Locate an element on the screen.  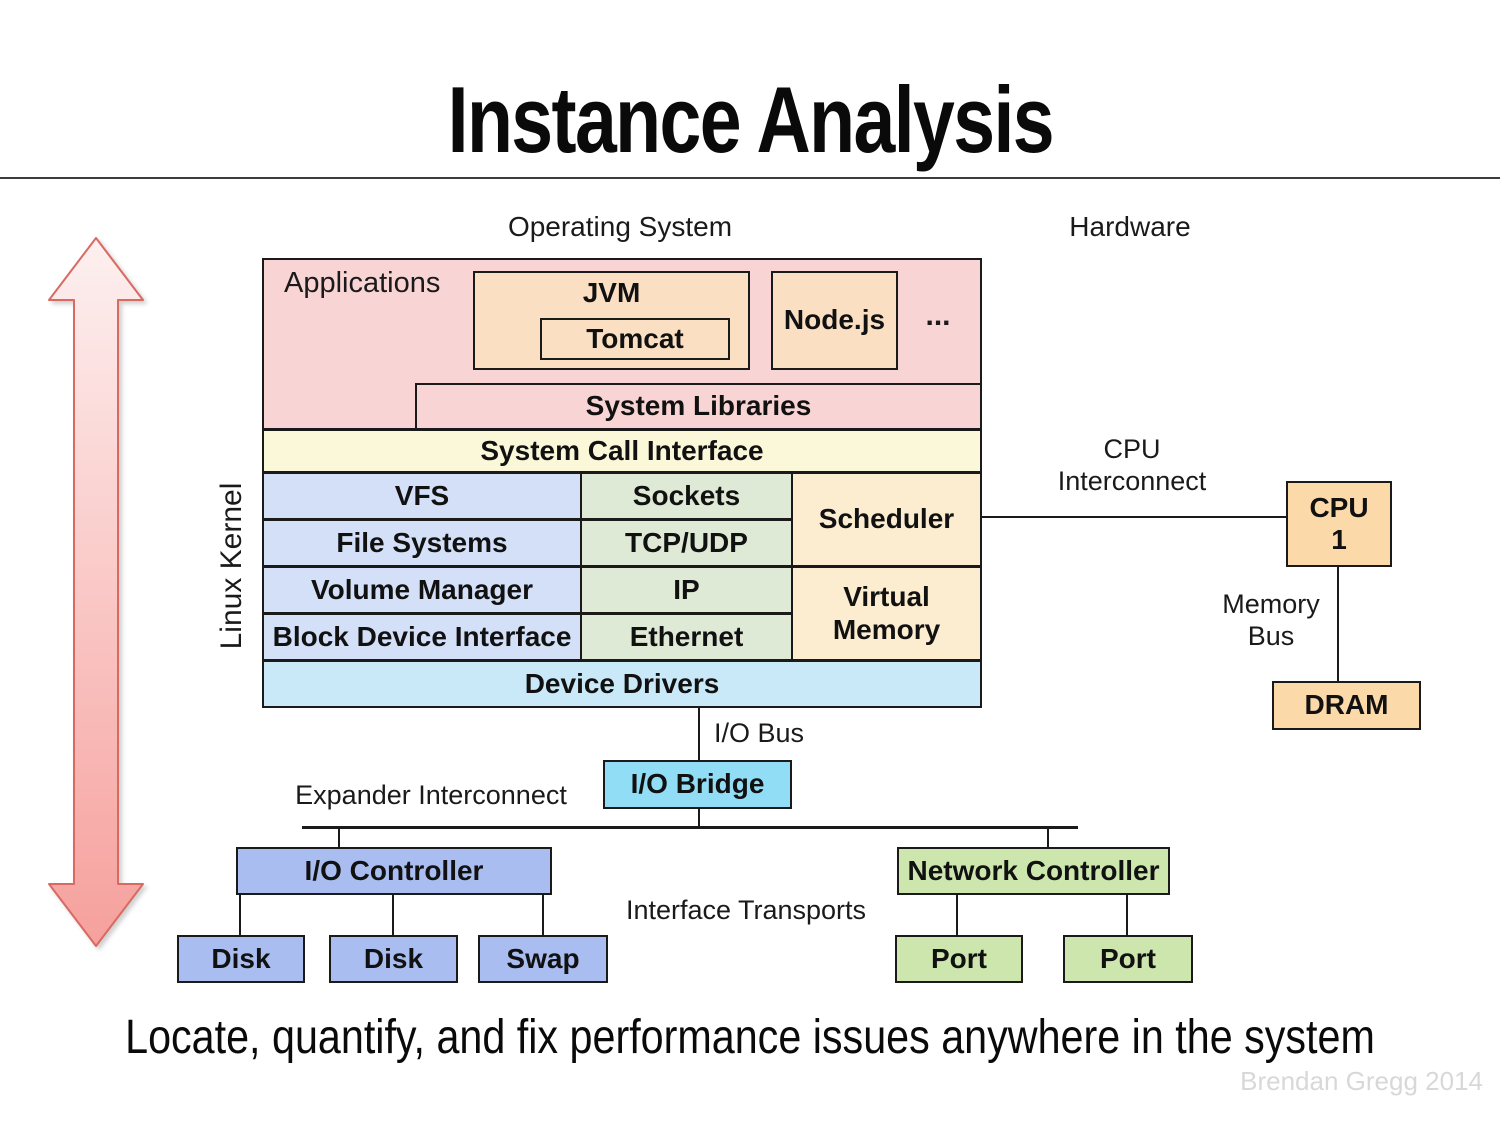
network-controller-label: Network Controller is located at coordinates (1033, 870).